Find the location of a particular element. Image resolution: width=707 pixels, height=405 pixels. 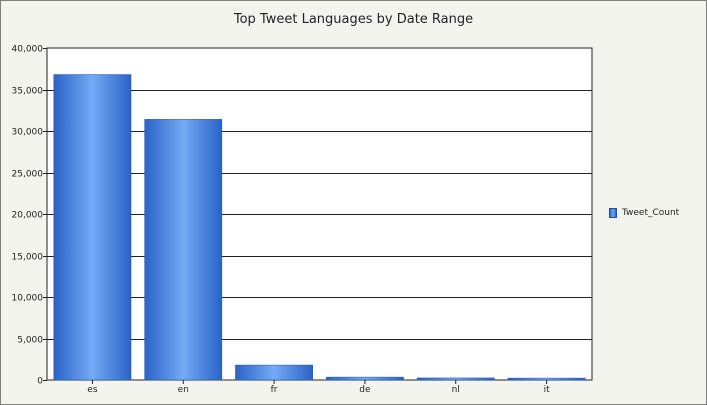

x-tick-label: de is located at coordinates (365, 390).